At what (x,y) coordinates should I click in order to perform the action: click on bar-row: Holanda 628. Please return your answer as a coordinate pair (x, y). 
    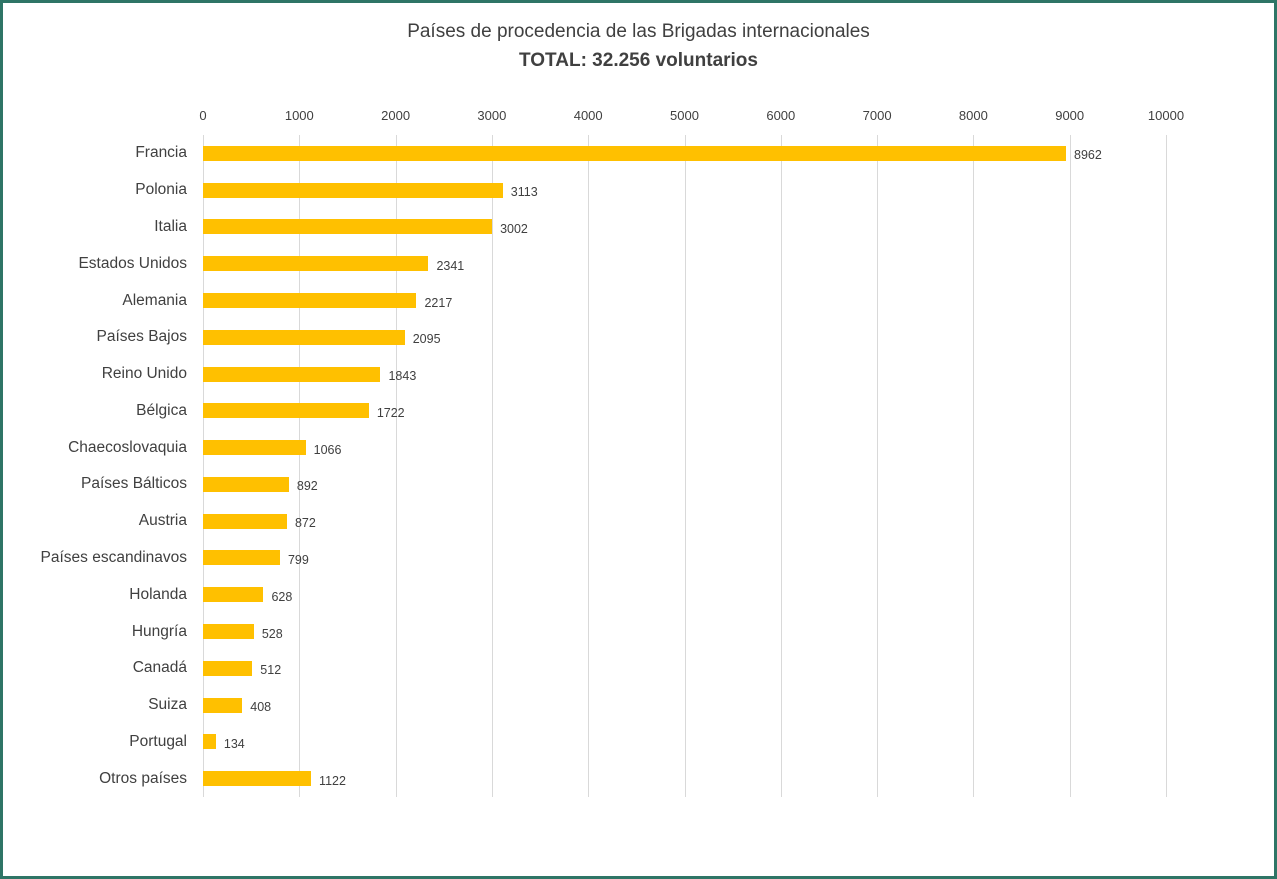
    Looking at the image, I should click on (638, 594).